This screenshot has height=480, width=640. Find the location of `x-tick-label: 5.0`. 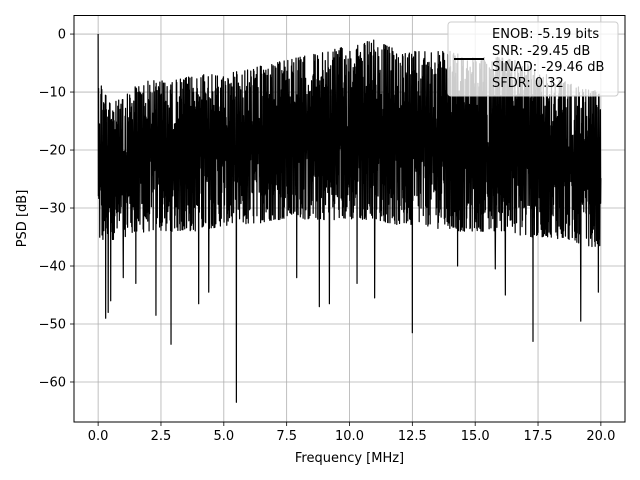

x-tick-label: 5.0 is located at coordinates (223, 436).